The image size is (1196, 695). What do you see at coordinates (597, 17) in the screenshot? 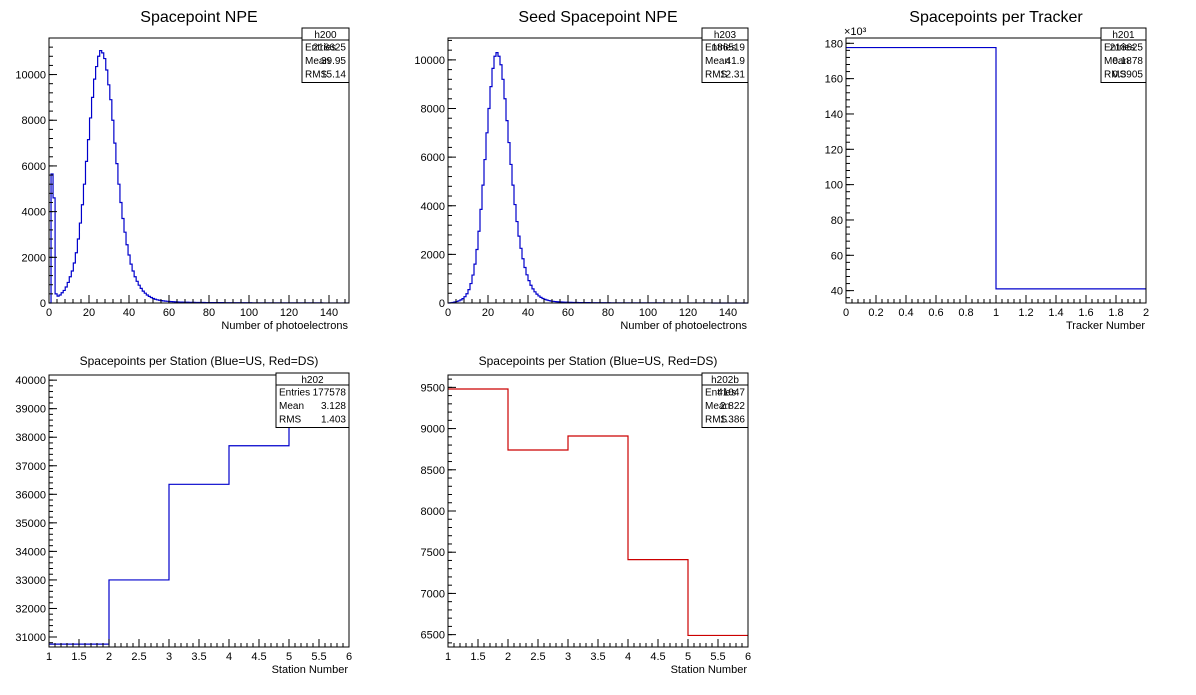
I see `chart-title: Seed Spacepoint NPE` at bounding box center [597, 17].